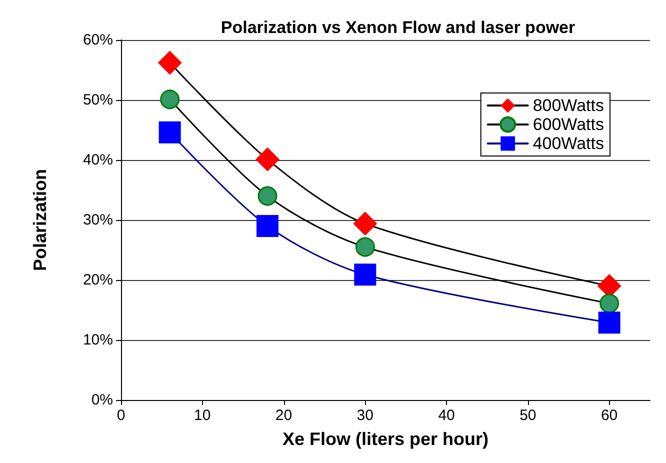  I want to click on y-tick-label: 20%, so click(97, 280).